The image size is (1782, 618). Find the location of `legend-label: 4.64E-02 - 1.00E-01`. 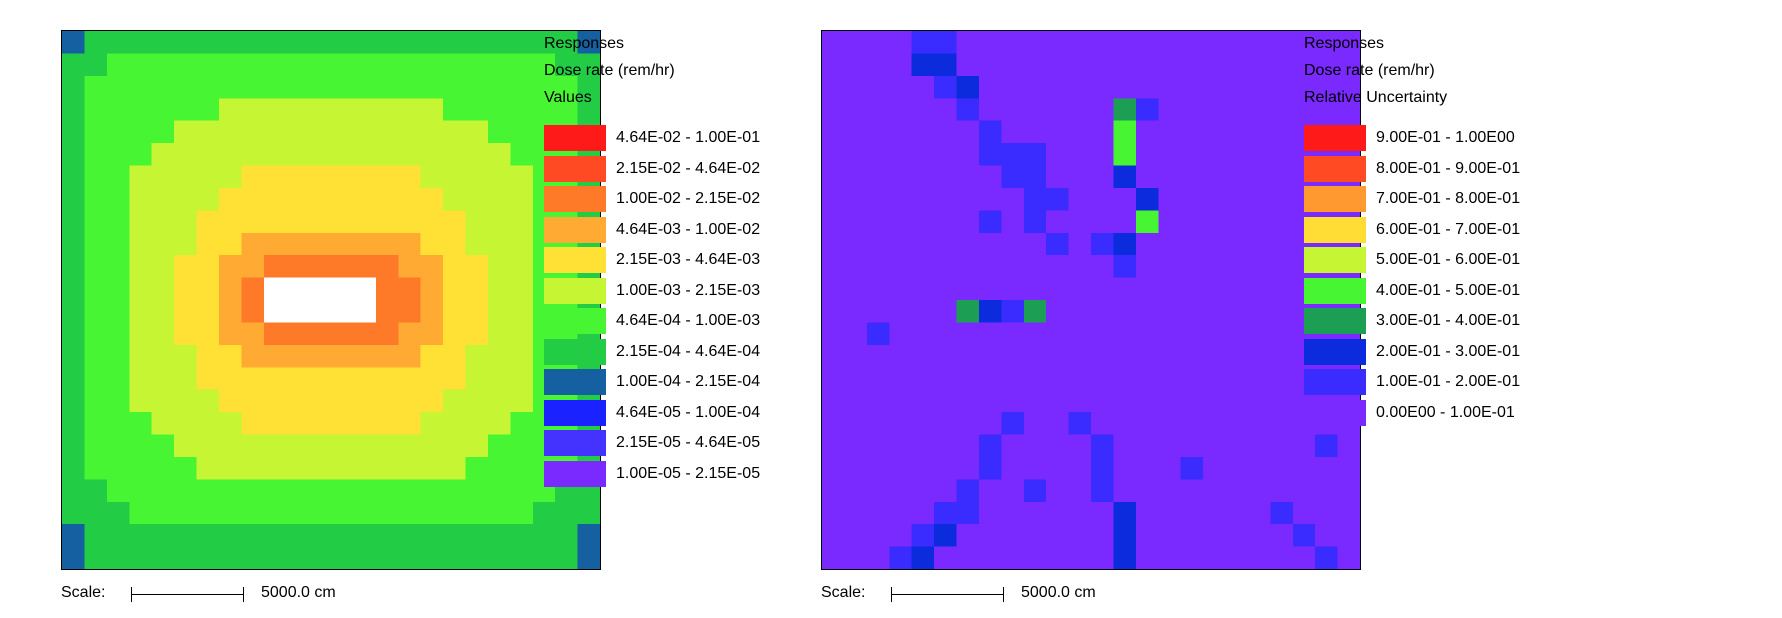

legend-label: 4.64E-02 - 1.00E-01 is located at coordinates (688, 138).